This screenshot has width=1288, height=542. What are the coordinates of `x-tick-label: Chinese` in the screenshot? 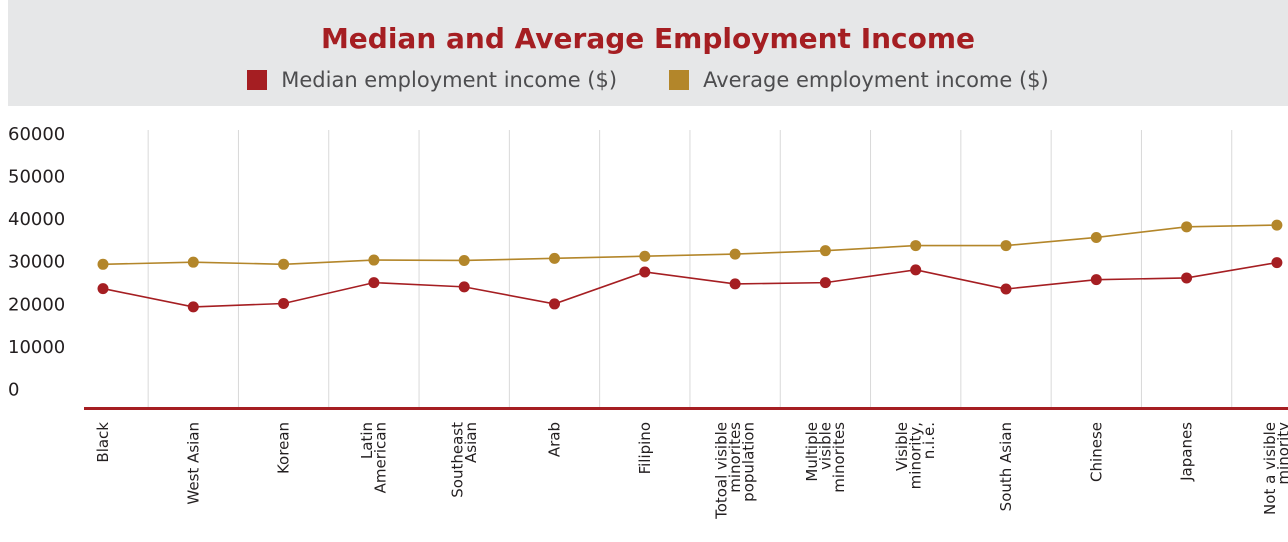 It's located at (1096, 452).